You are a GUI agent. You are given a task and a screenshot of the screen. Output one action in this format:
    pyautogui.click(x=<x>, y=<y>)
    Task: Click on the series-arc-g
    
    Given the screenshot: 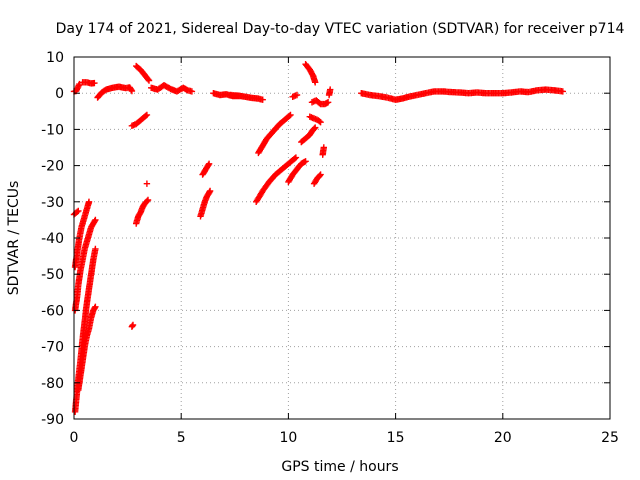 What is the action you would take?
    pyautogui.click(x=88, y=83)
    